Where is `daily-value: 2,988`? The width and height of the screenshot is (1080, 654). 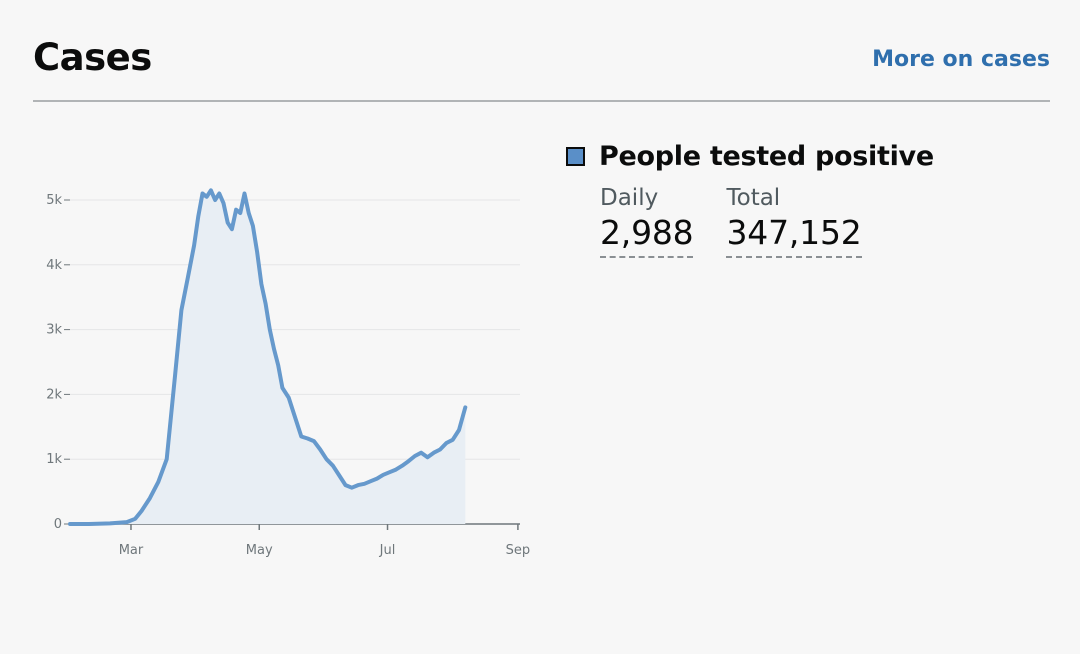
daily-value: 2,988 is located at coordinates (647, 235).